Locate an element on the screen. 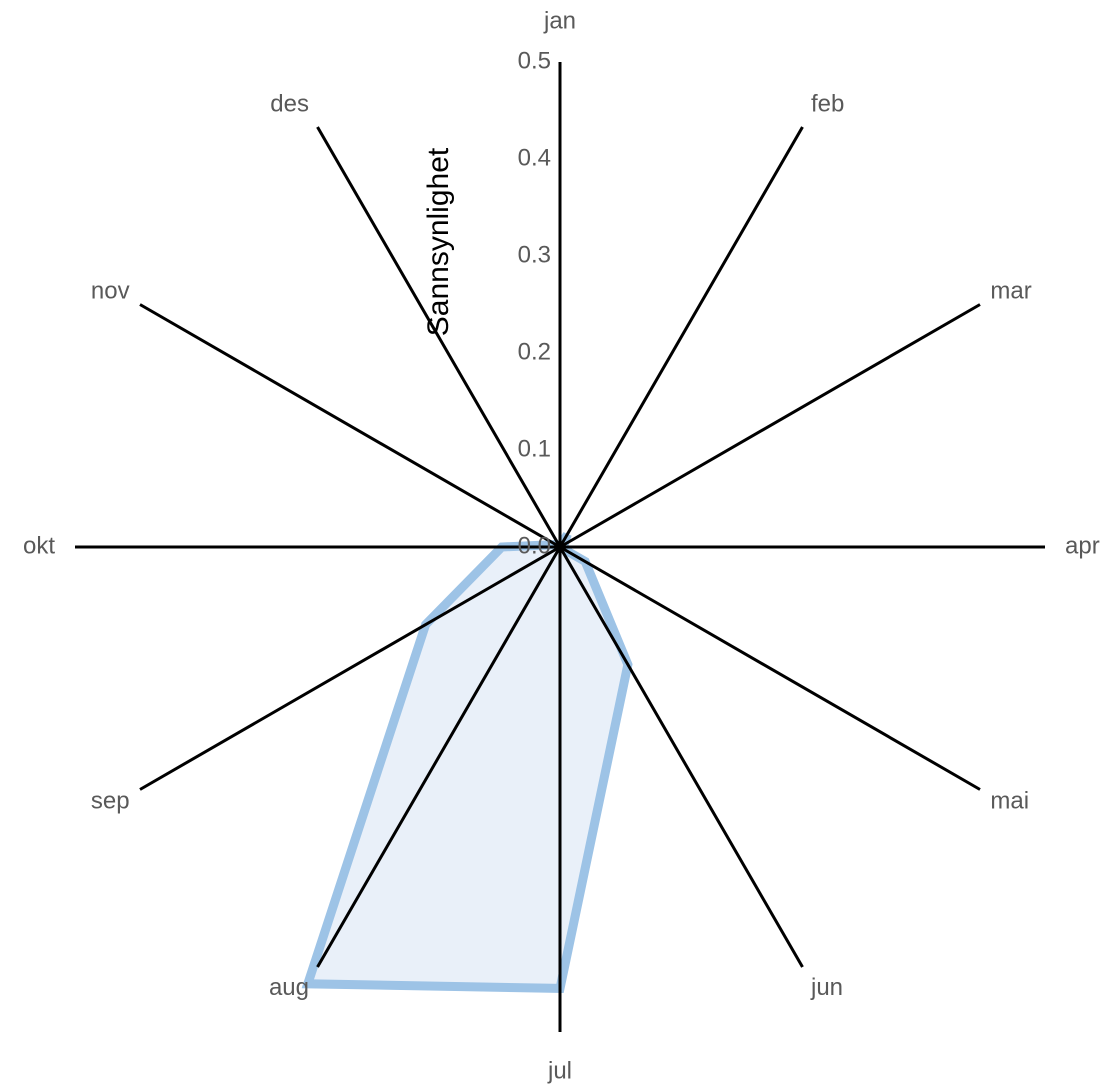 Image resolution: width=1112 pixels, height=1090 pixels. category-label-mar: mar is located at coordinates (1010, 290).